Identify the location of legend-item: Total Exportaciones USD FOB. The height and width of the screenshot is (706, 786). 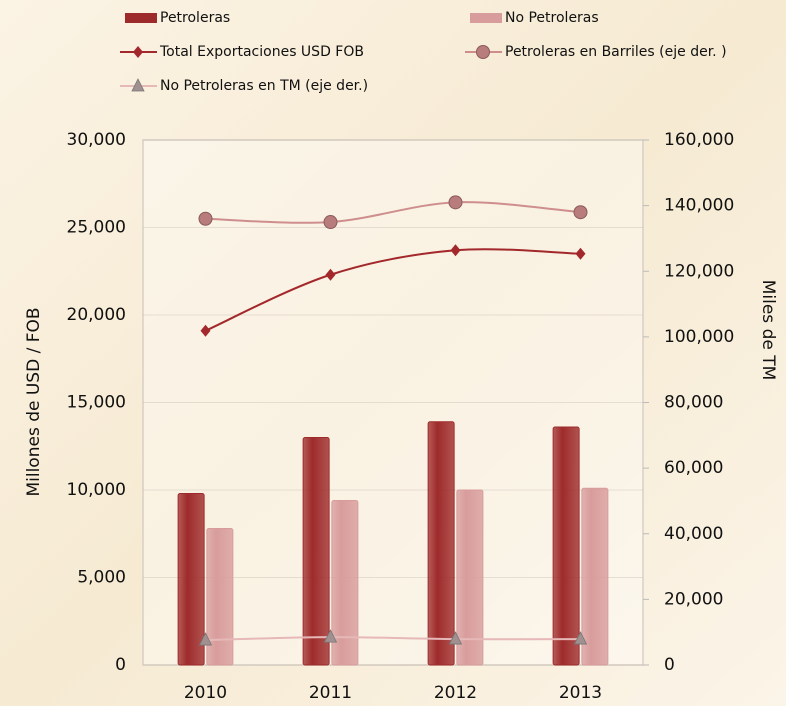
(242, 52).